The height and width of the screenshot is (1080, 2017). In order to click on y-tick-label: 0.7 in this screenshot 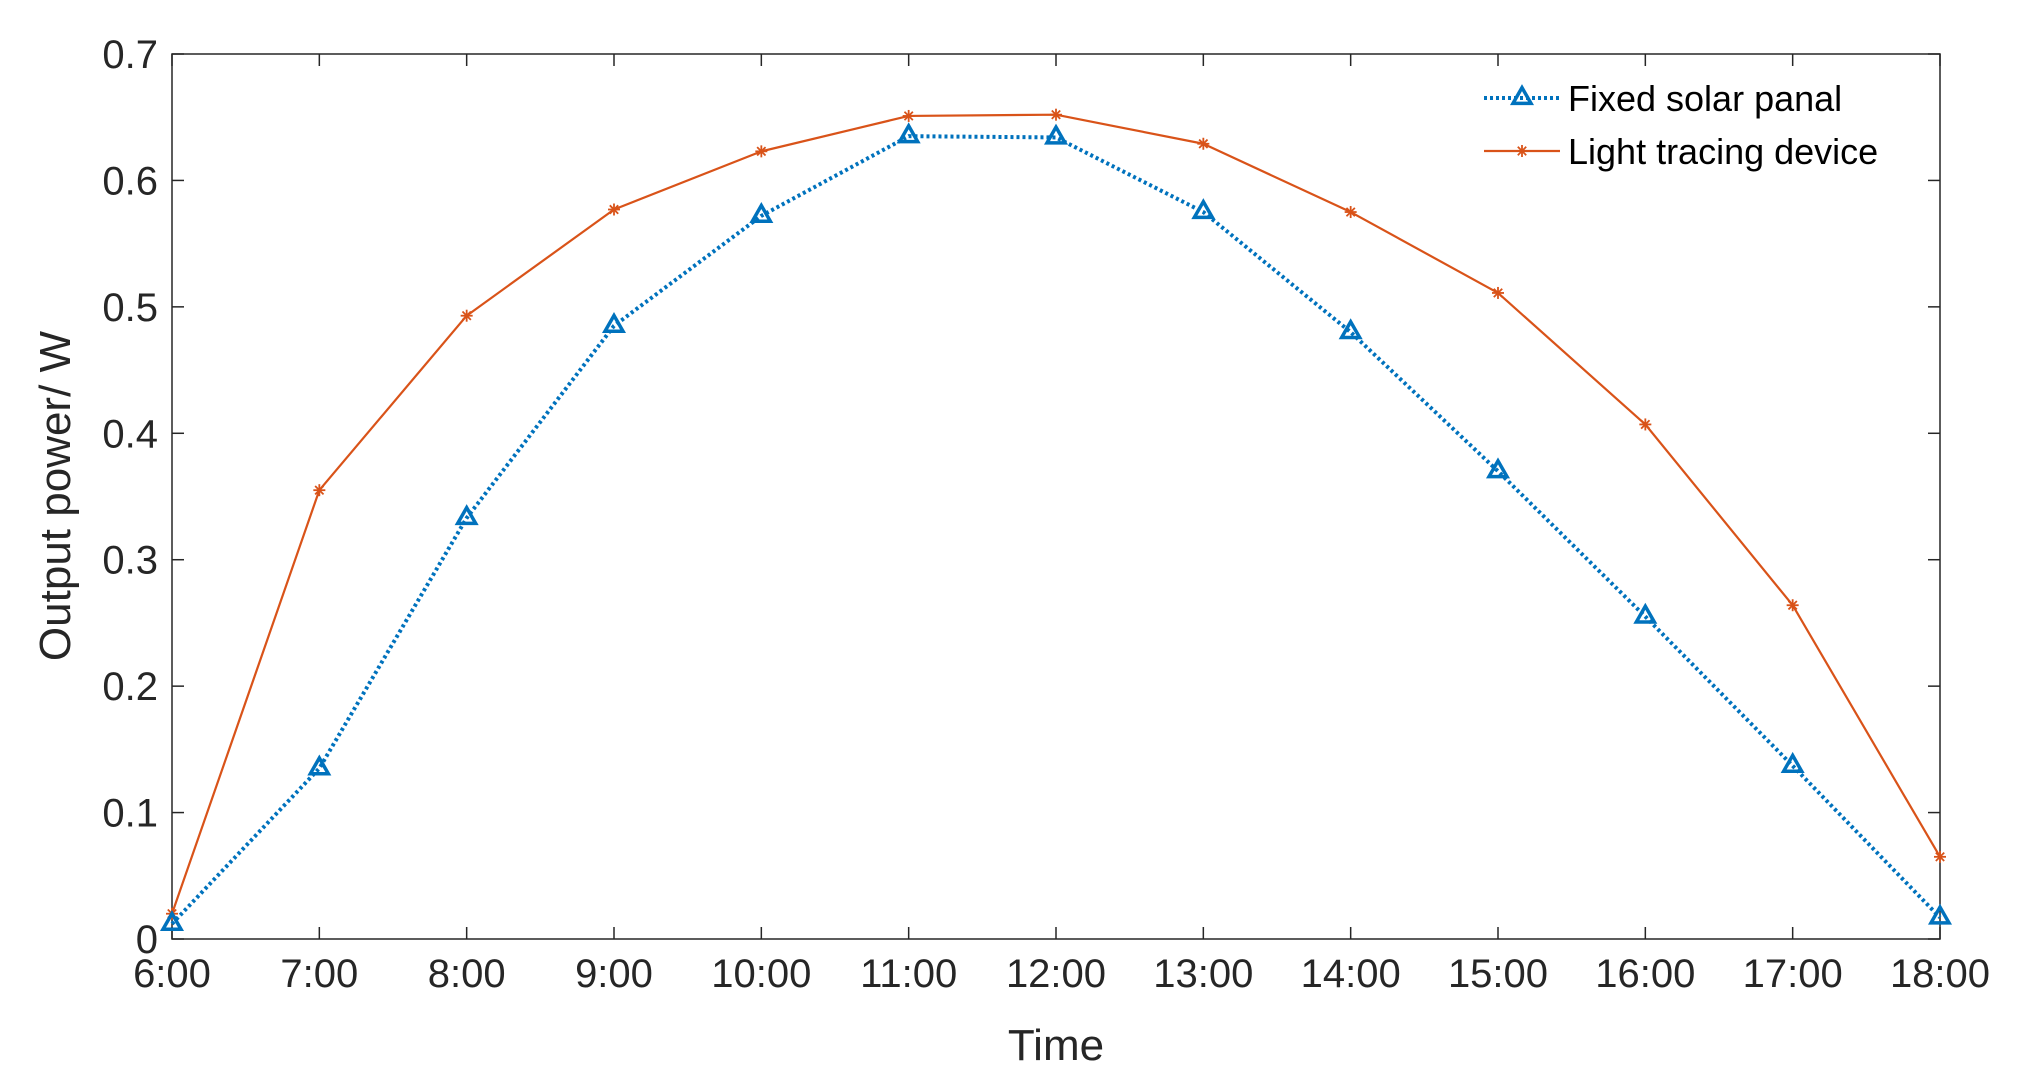, I will do `click(130, 55)`.